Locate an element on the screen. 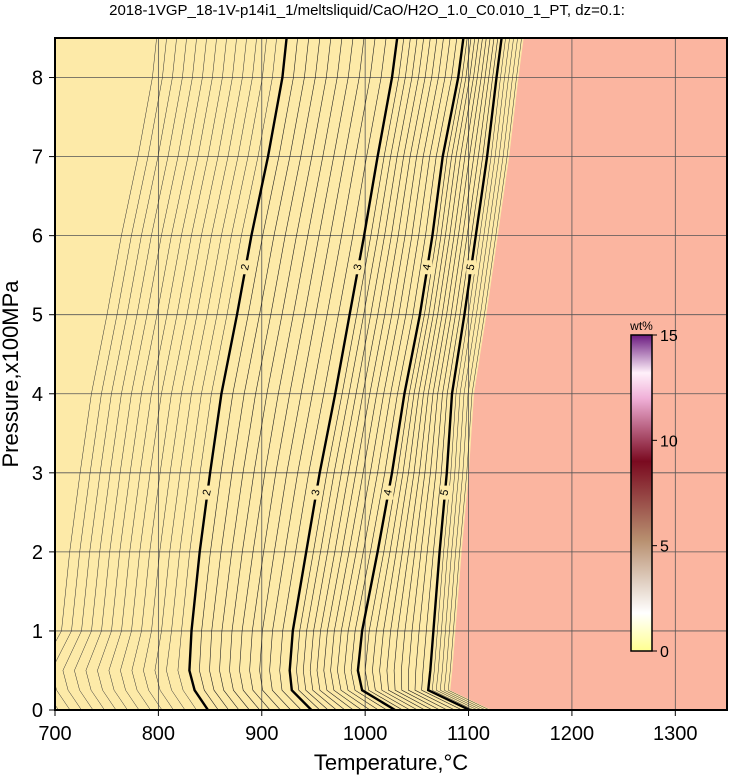  colorbar-tick-label: 15 is located at coordinates (669, 336).